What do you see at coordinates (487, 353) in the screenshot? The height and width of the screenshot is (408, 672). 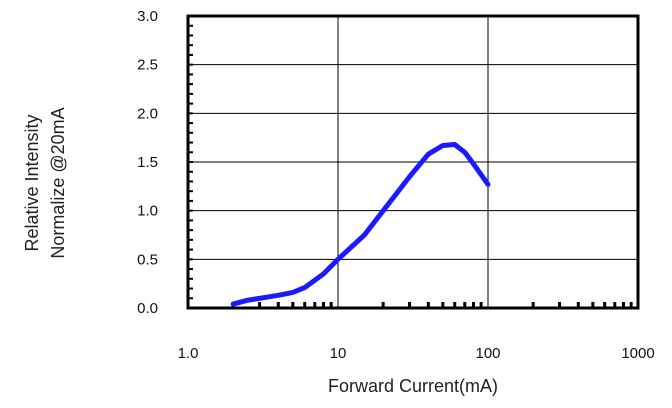 I see `x-tick-label: 100` at bounding box center [487, 353].